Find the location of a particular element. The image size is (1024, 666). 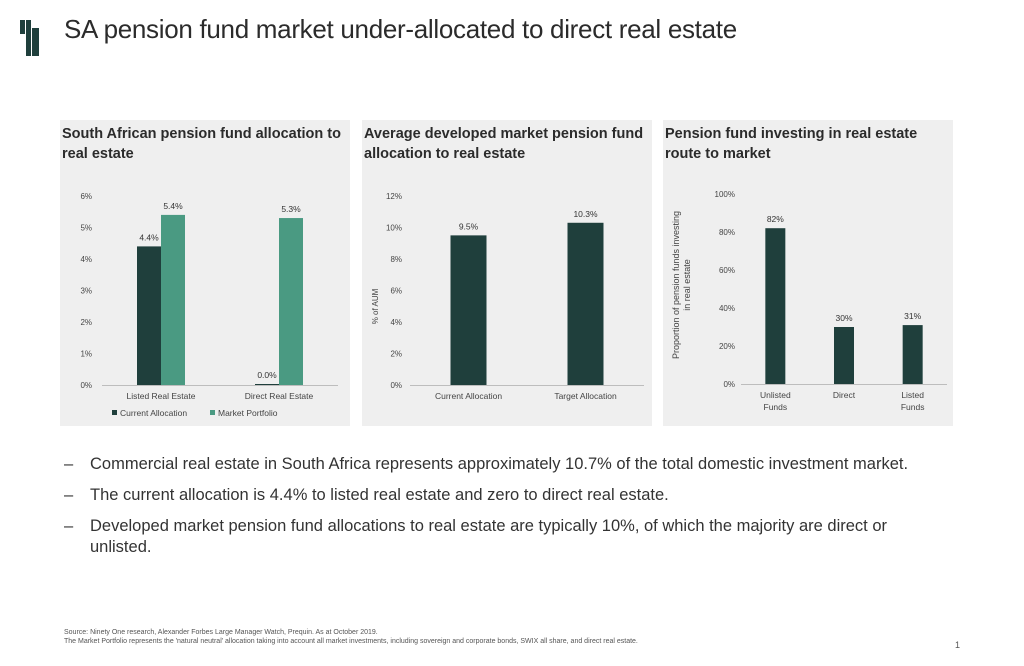

x-tick-label: Listed Real Estate is located at coordinates (161, 396).